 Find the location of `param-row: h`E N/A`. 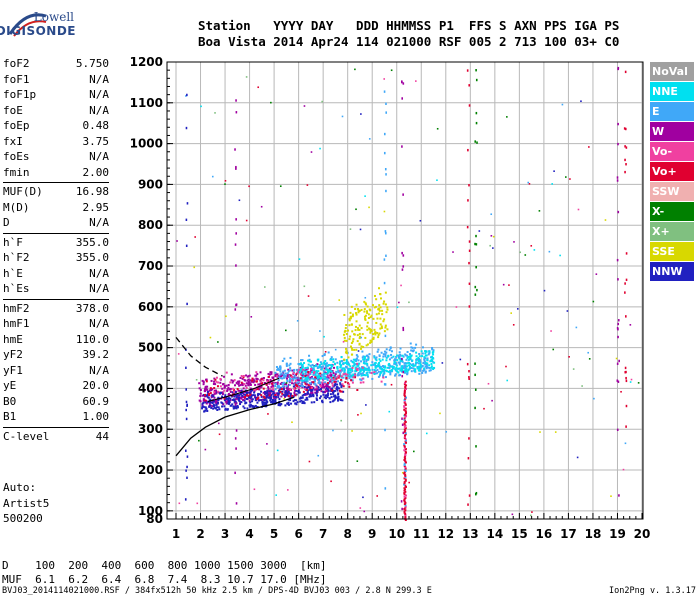

param-row: h`E N/A is located at coordinates (56, 274).